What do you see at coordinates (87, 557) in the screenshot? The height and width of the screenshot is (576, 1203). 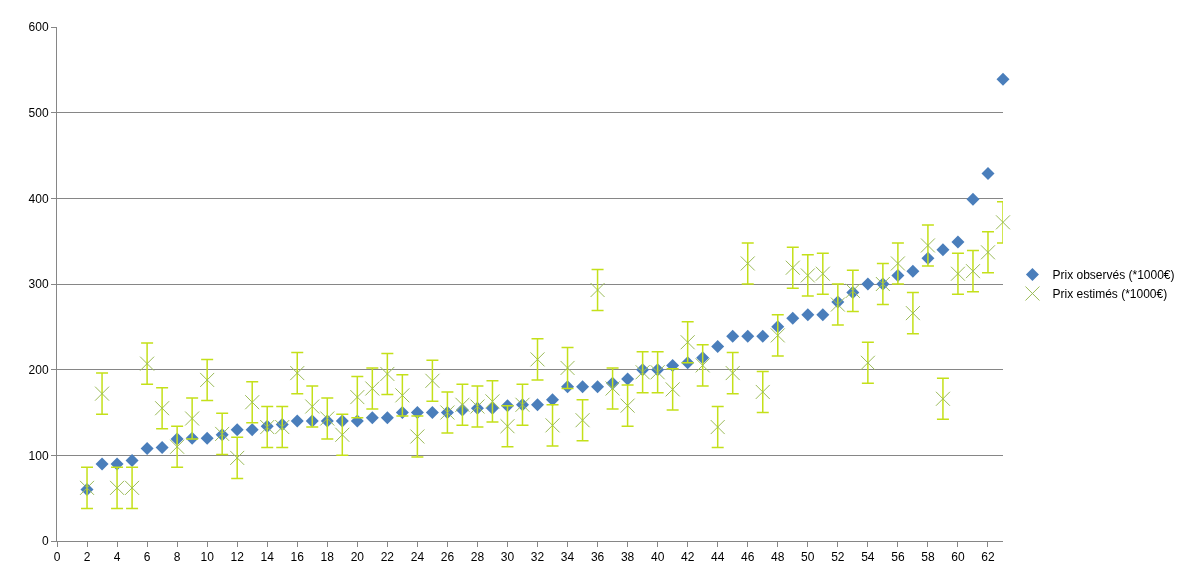 I see `x-tick-label: 2` at bounding box center [87, 557].